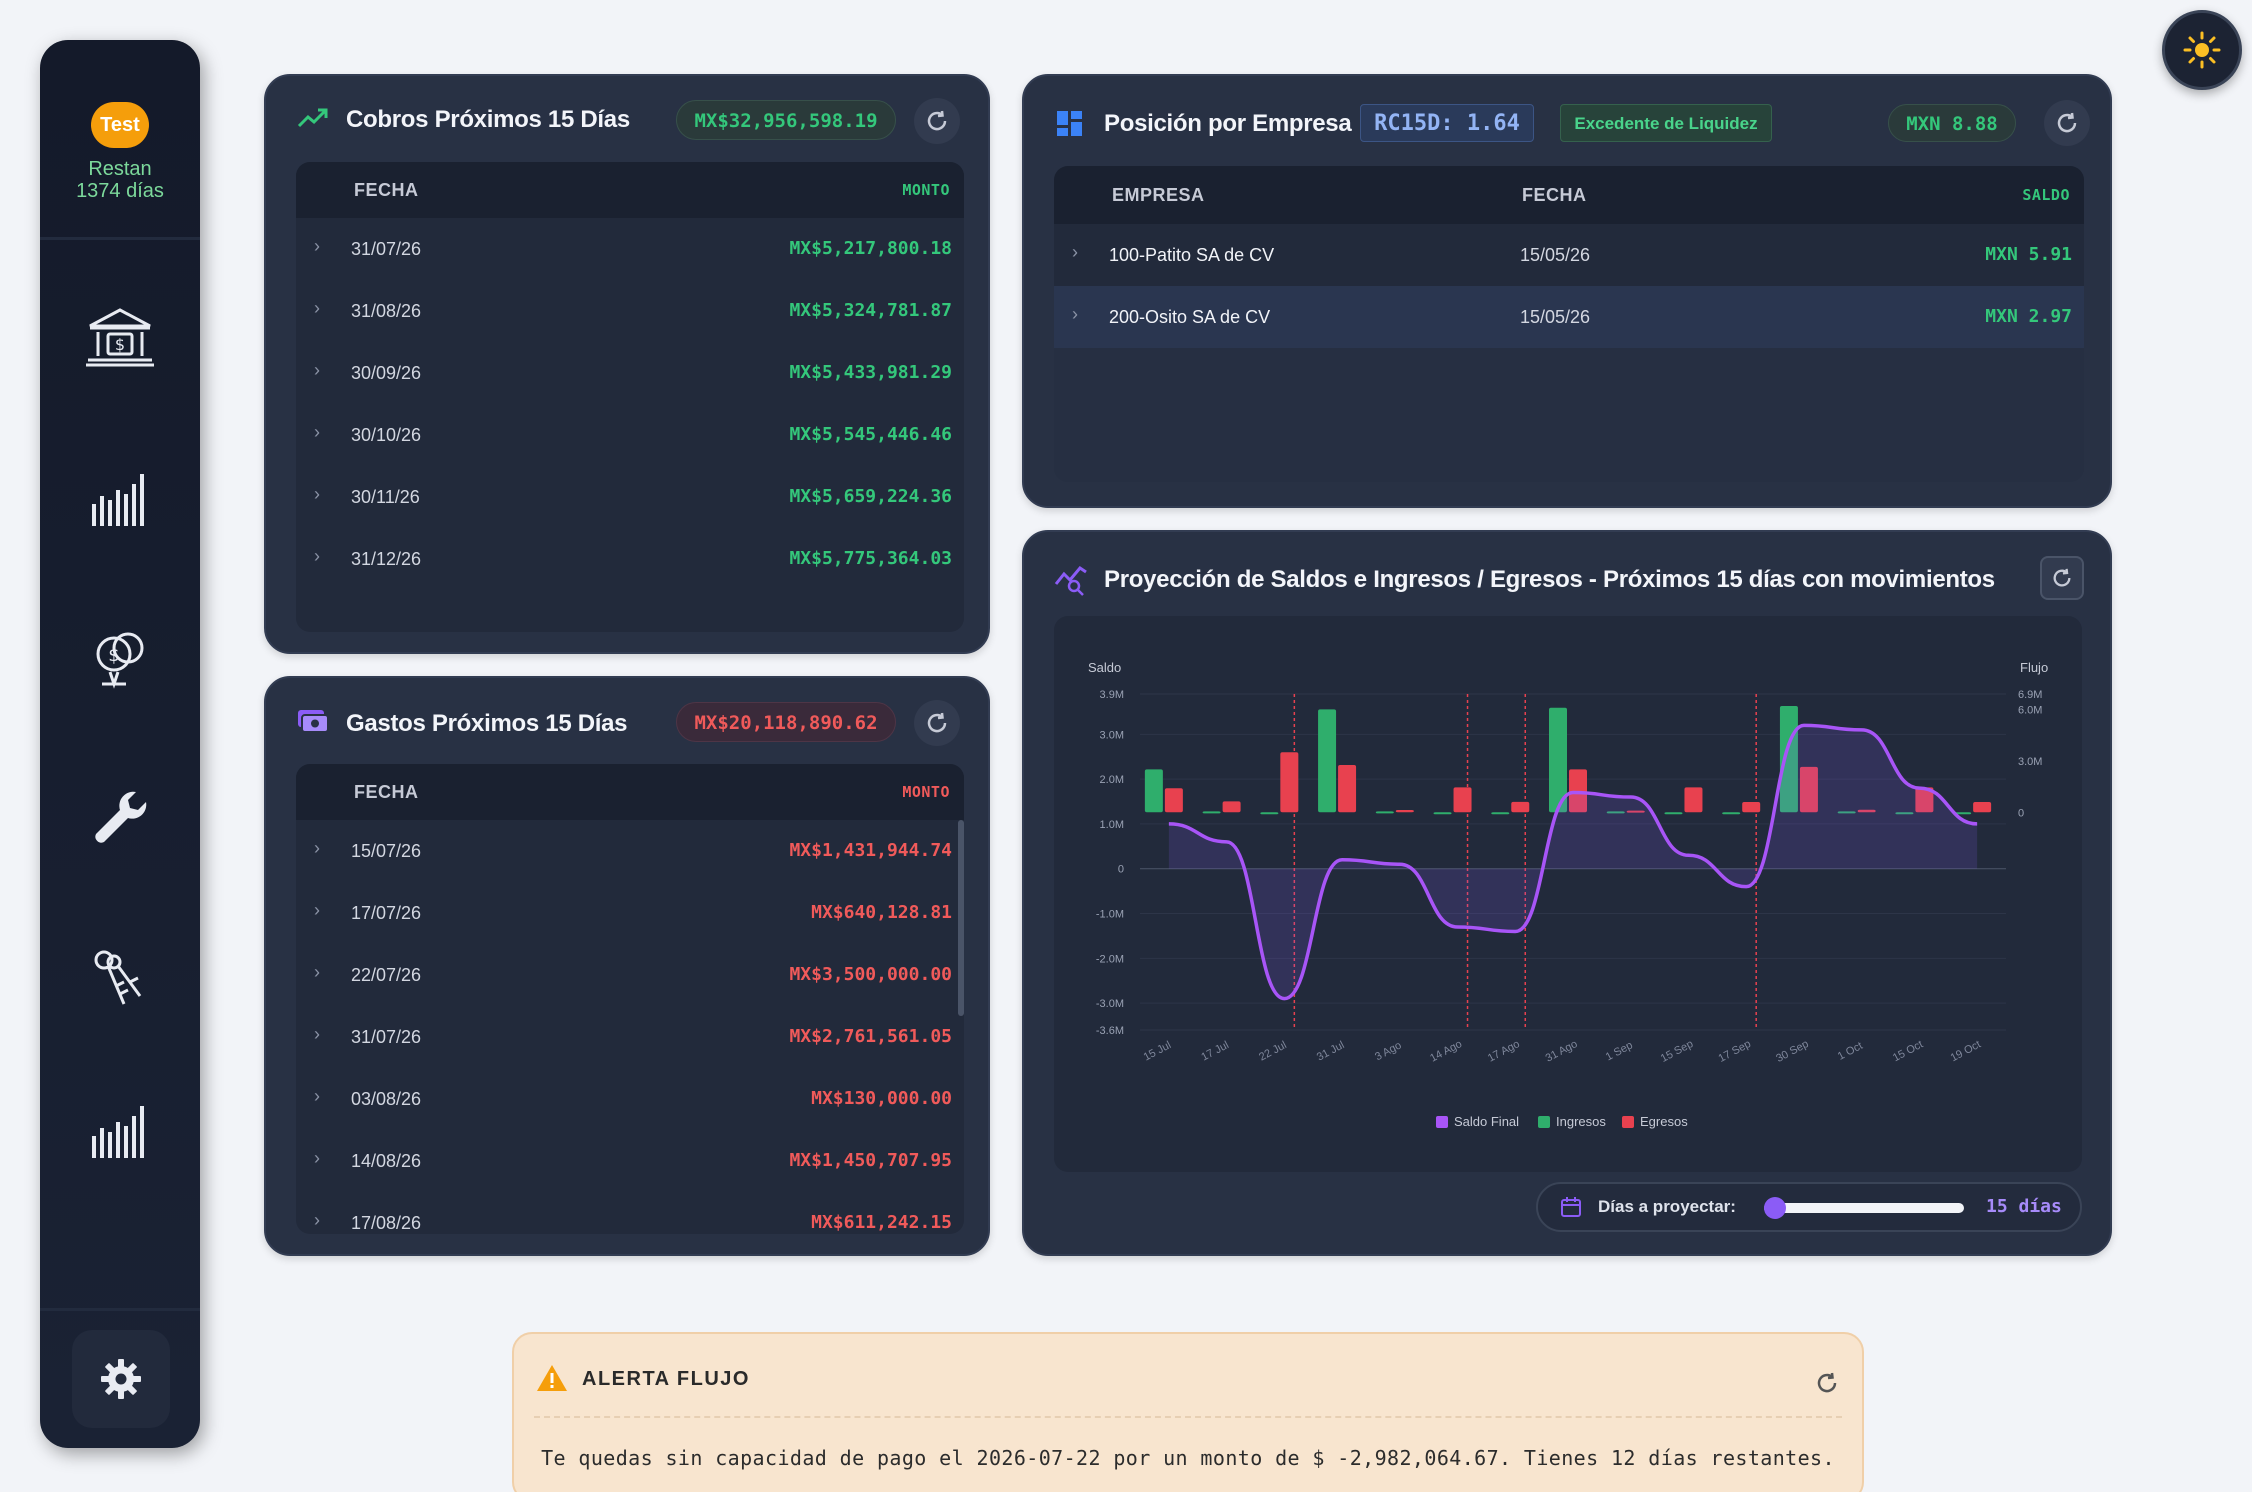  I want to click on days-range-slider, so click(1864, 1208).